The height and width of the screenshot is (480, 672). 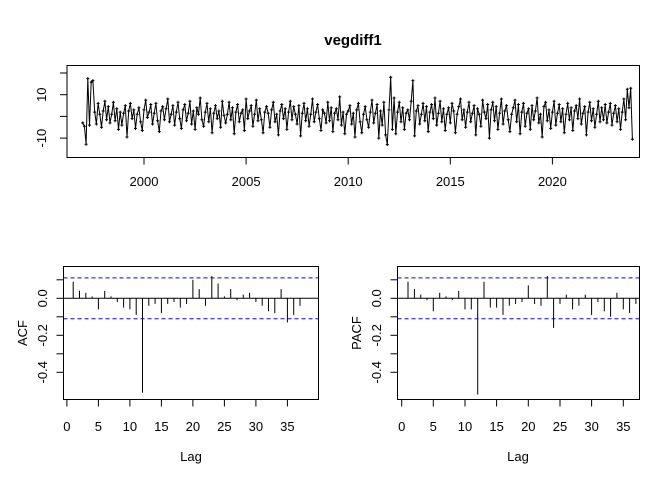 What do you see at coordinates (191, 456) in the screenshot?
I see `acf-x-axis-label: Lag` at bounding box center [191, 456].